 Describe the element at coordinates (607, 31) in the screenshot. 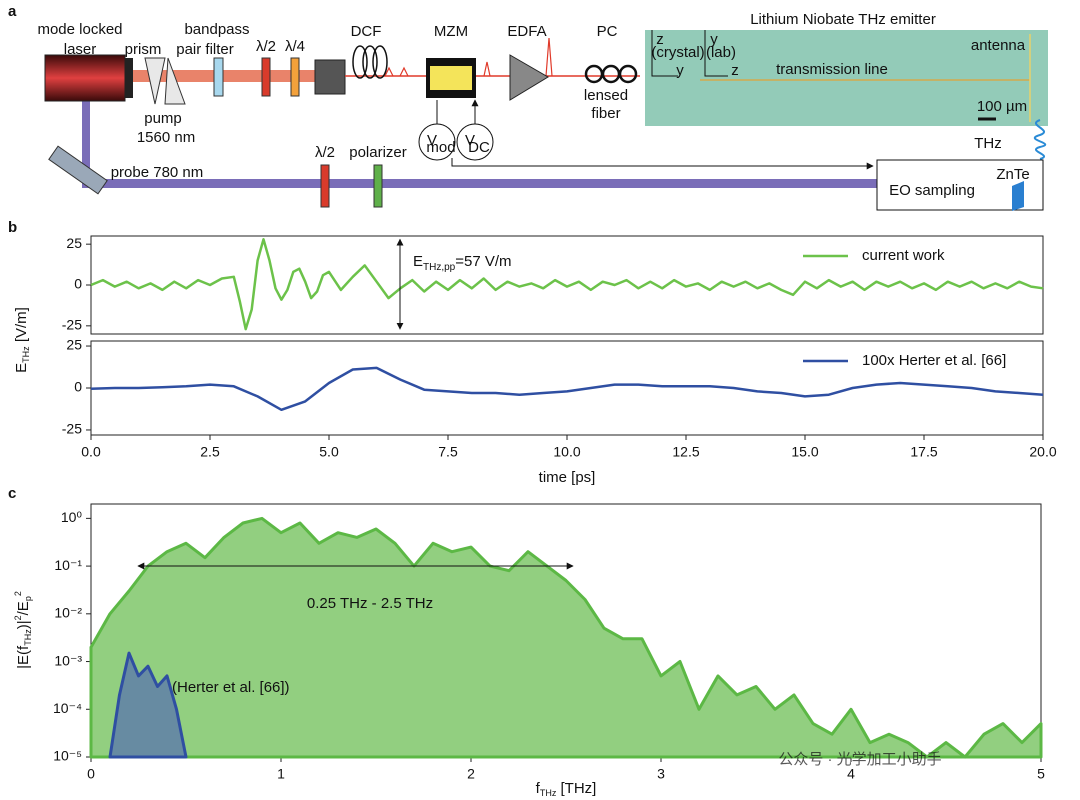

I see `diagram-label: PC` at that location.